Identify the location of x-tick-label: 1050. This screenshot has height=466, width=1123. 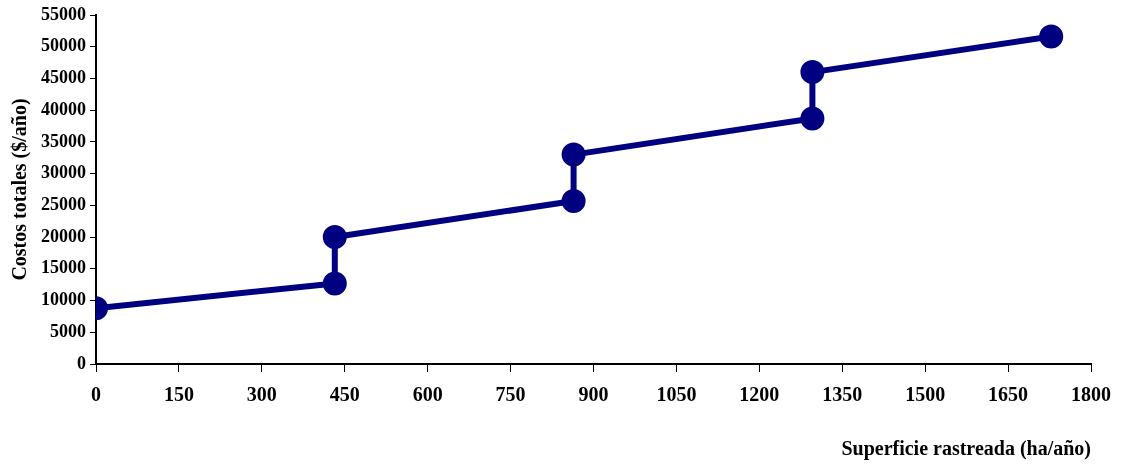
(676, 394).